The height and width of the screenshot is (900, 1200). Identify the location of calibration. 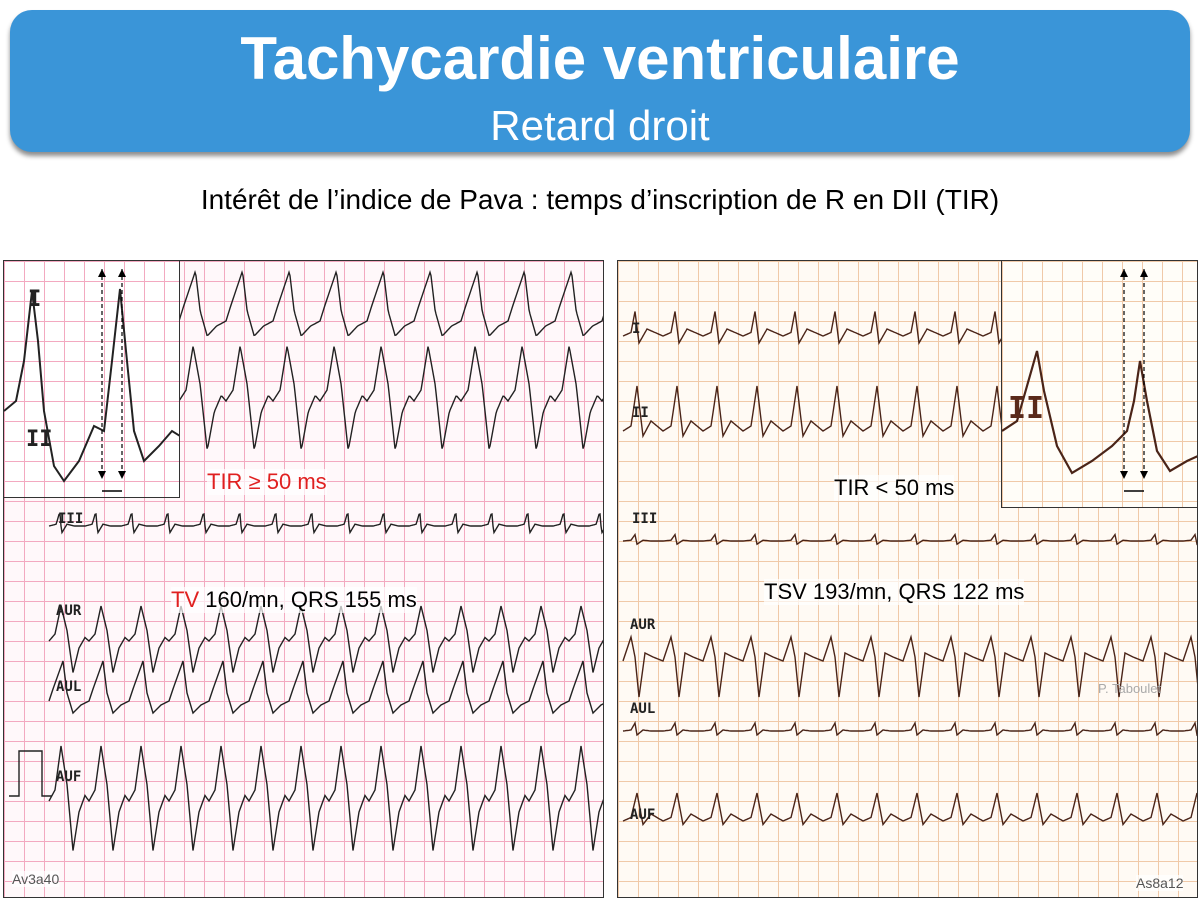
(30, 773).